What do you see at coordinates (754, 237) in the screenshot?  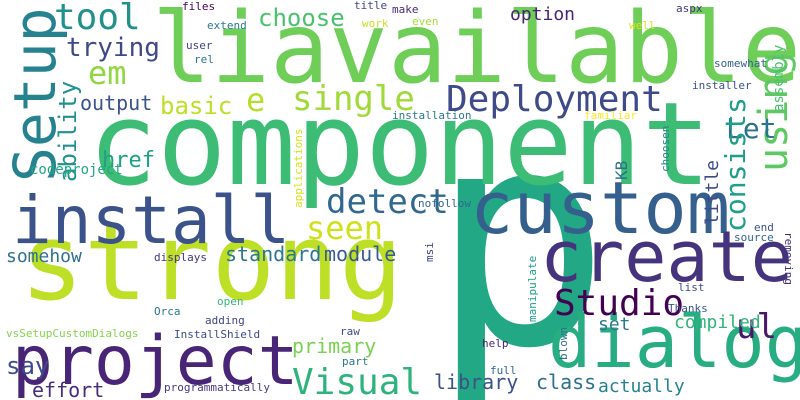 I see `word-source: source` at bounding box center [754, 237].